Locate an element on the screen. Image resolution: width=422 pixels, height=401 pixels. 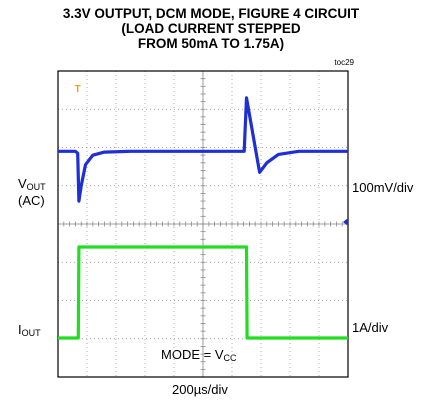
trigger-marker: T is located at coordinates (78, 89).